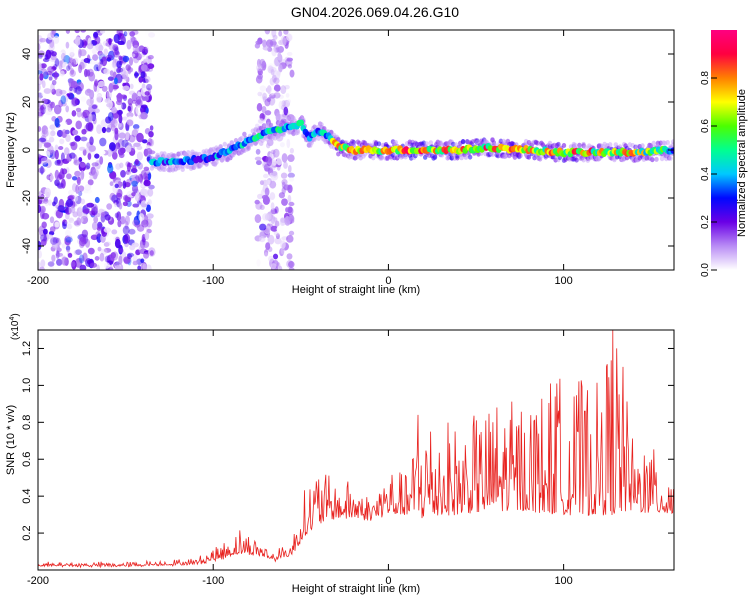 Image resolution: width=750 pixels, height=600 pixels. What do you see at coordinates (724, 150) in the screenshot?
I see `colorbar-scale` at bounding box center [724, 150].